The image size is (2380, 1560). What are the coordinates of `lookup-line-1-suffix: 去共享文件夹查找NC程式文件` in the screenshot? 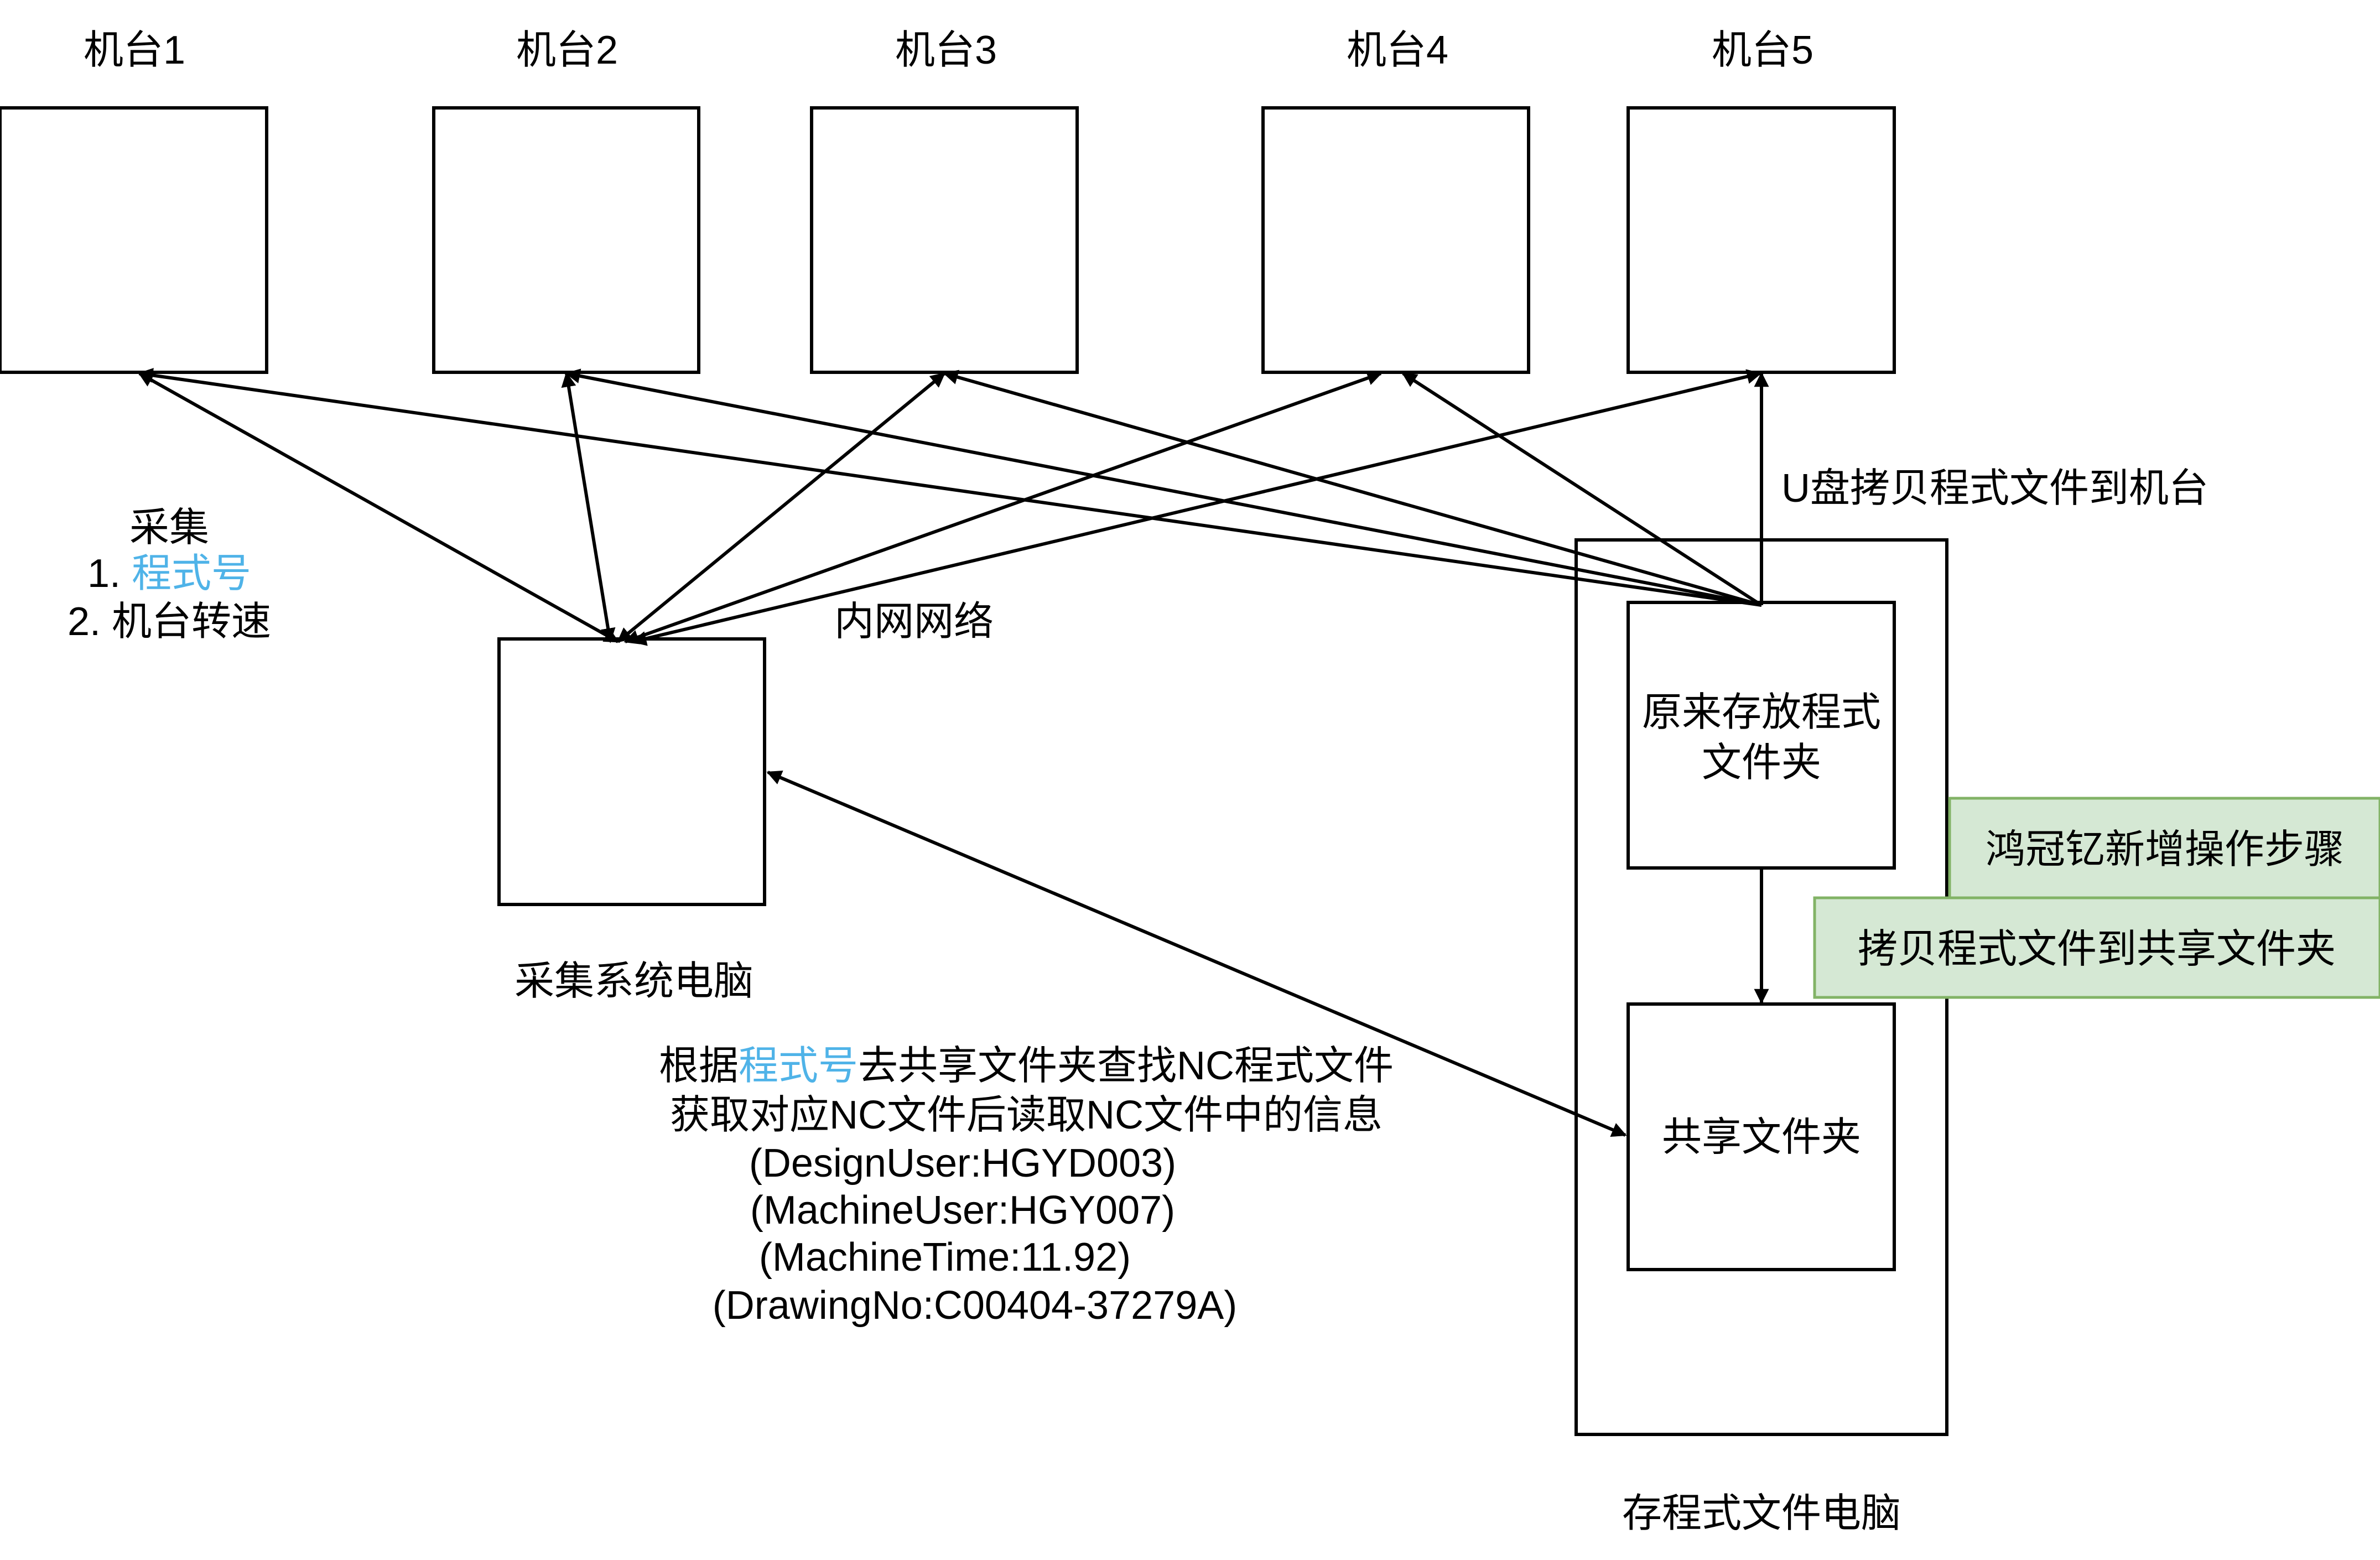 It's located at (1126, 1066).